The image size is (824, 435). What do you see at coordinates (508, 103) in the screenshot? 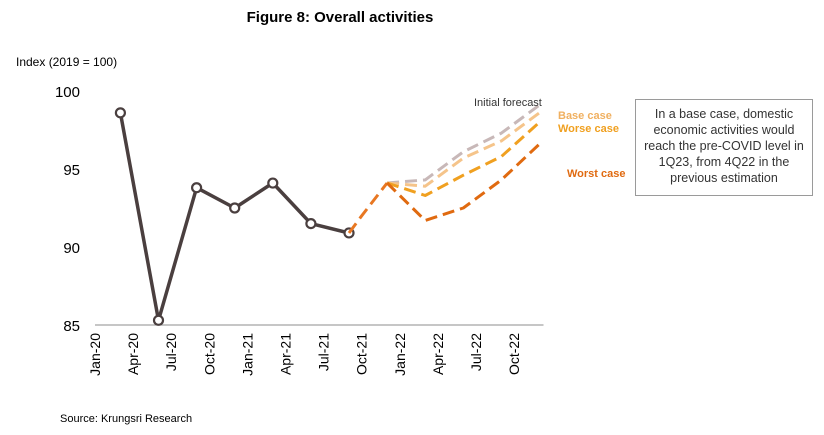
I see `series-label: Initial forecast` at bounding box center [508, 103].